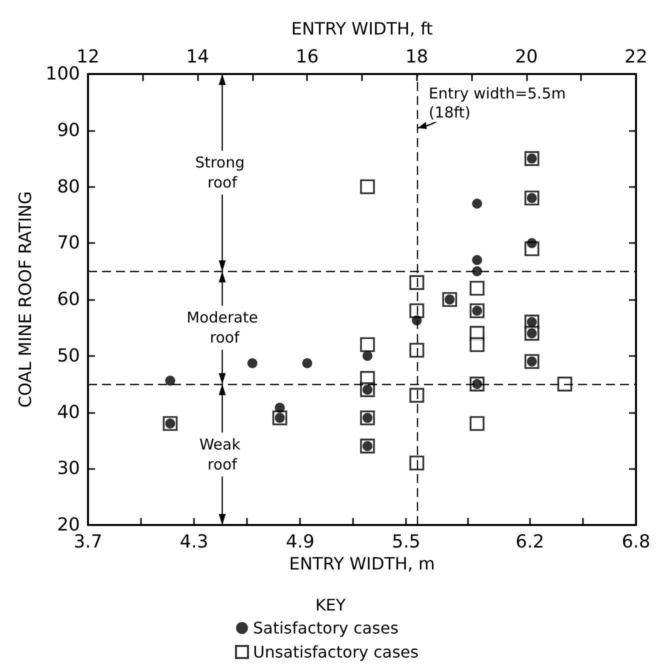 This screenshot has height=669, width=661. Describe the element at coordinates (198, 57) in the screenshot. I see `x2-tick-label: 14` at that location.